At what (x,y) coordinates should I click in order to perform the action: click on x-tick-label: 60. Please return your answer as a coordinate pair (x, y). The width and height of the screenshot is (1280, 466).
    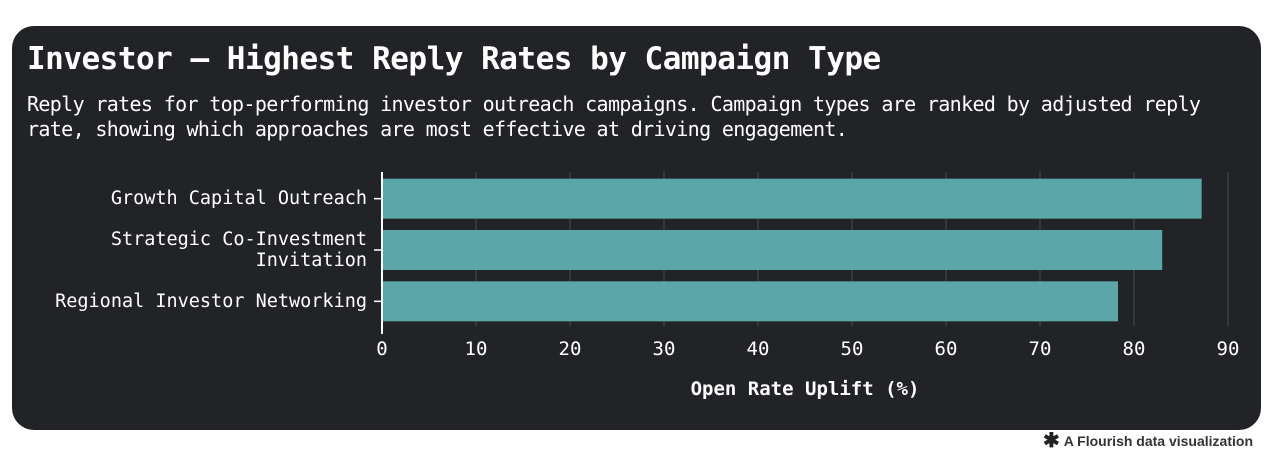
    Looking at the image, I should click on (946, 349).